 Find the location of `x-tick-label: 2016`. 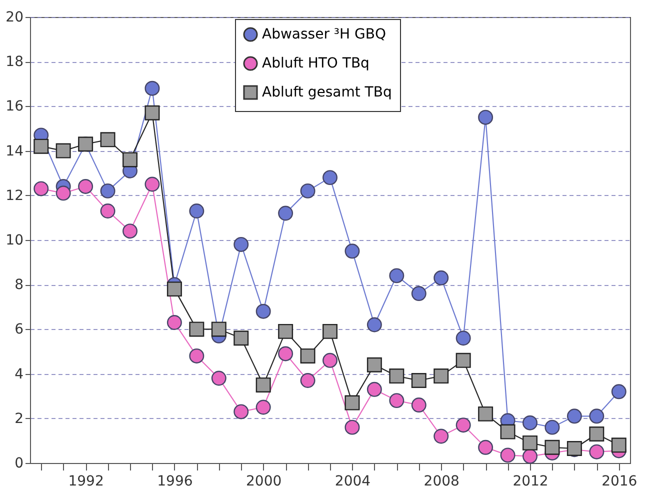

x-tick-label: 2016 is located at coordinates (620, 482).